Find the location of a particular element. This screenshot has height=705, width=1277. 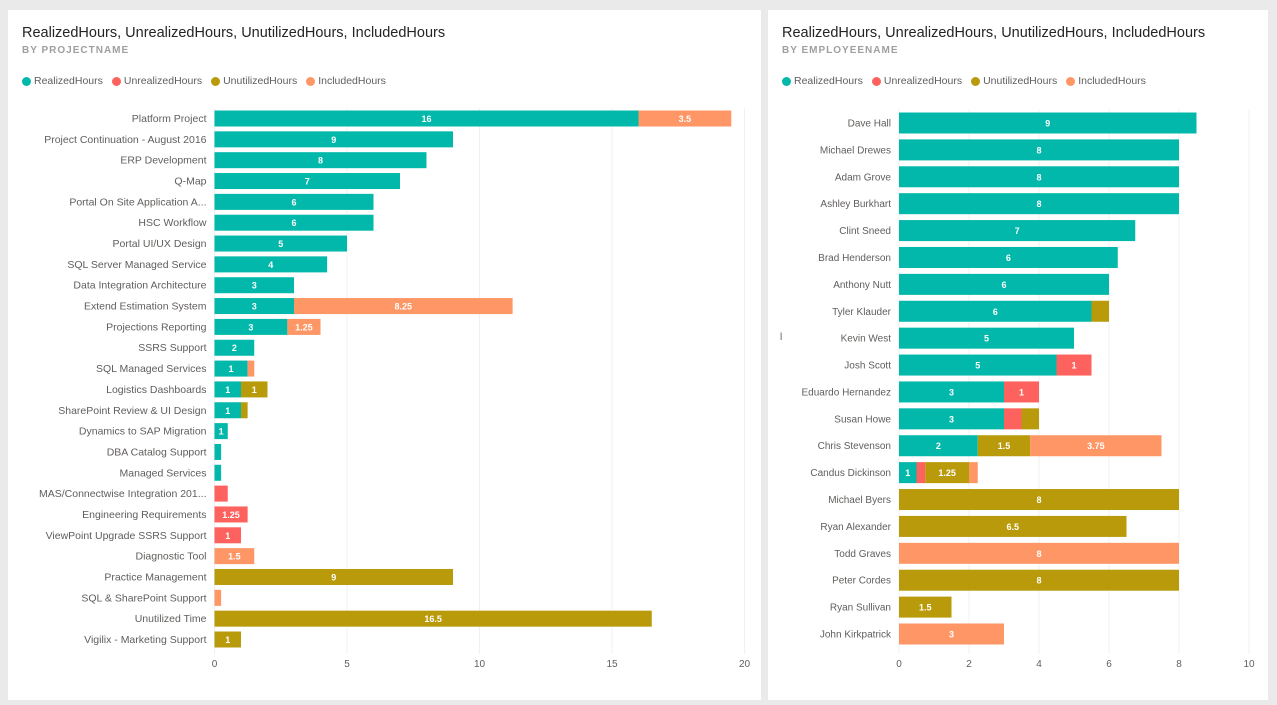

x-tick-label: 5 is located at coordinates (347, 664).